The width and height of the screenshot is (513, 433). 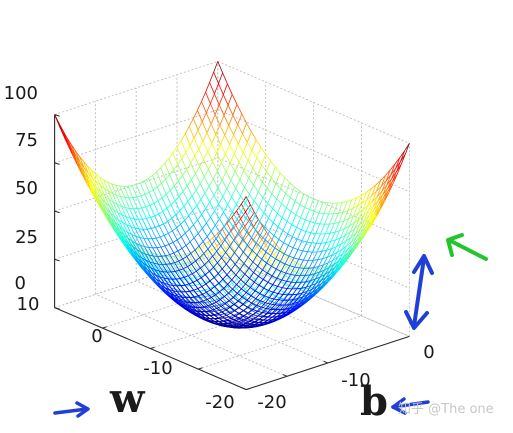 I want to click on w-tick-10: 10, so click(x=28, y=304).